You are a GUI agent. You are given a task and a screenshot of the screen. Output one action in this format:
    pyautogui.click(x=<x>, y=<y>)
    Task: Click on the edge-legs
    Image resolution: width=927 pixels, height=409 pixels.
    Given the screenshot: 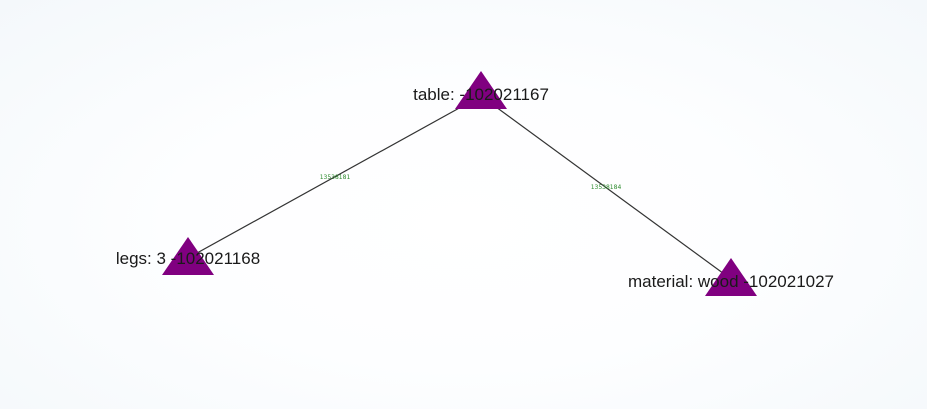 What is the action you would take?
    pyautogui.click(x=334, y=177)
    